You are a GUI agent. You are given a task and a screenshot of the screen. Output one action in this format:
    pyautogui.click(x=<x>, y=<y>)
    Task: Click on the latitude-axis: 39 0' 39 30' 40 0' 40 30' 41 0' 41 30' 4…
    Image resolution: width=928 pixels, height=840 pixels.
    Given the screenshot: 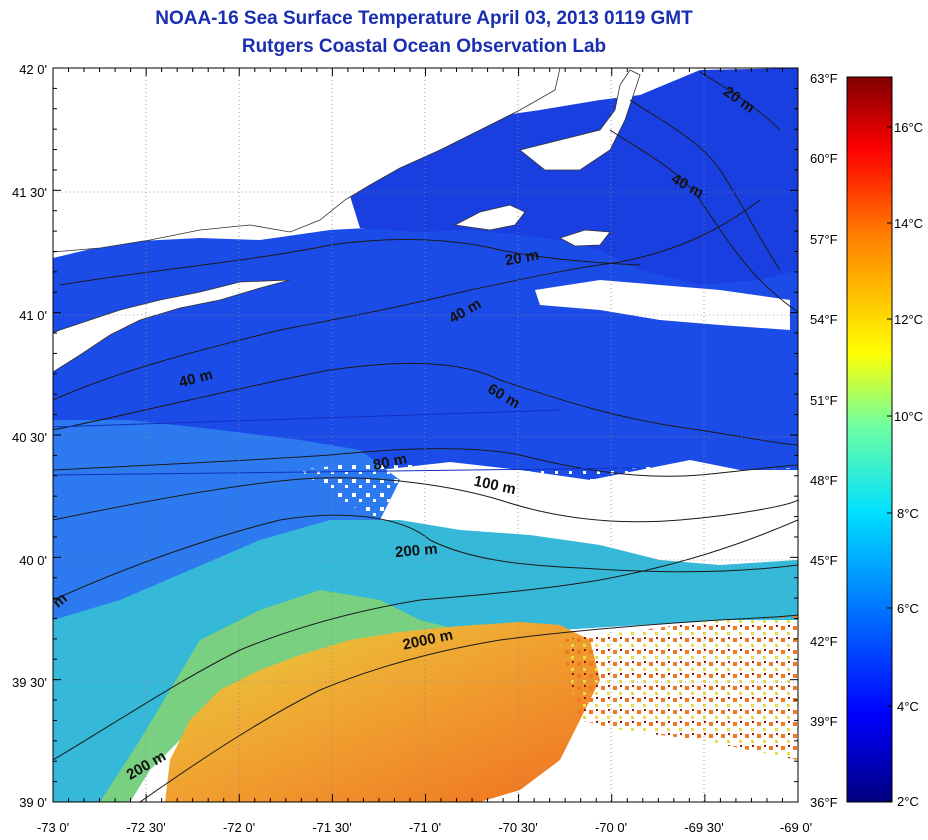 What is the action you would take?
    pyautogui.click(x=29, y=436)
    